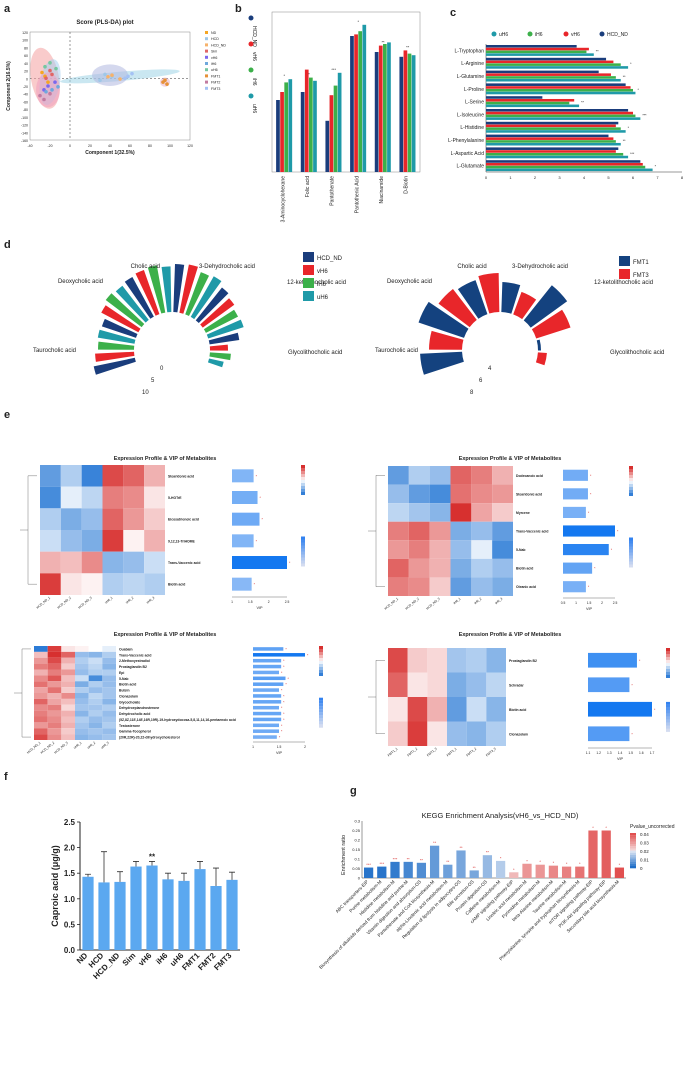 This screenshot has width=685, height=1080. Describe the element at coordinates (624, 141) in the screenshot. I see `c-sig: **` at that location.